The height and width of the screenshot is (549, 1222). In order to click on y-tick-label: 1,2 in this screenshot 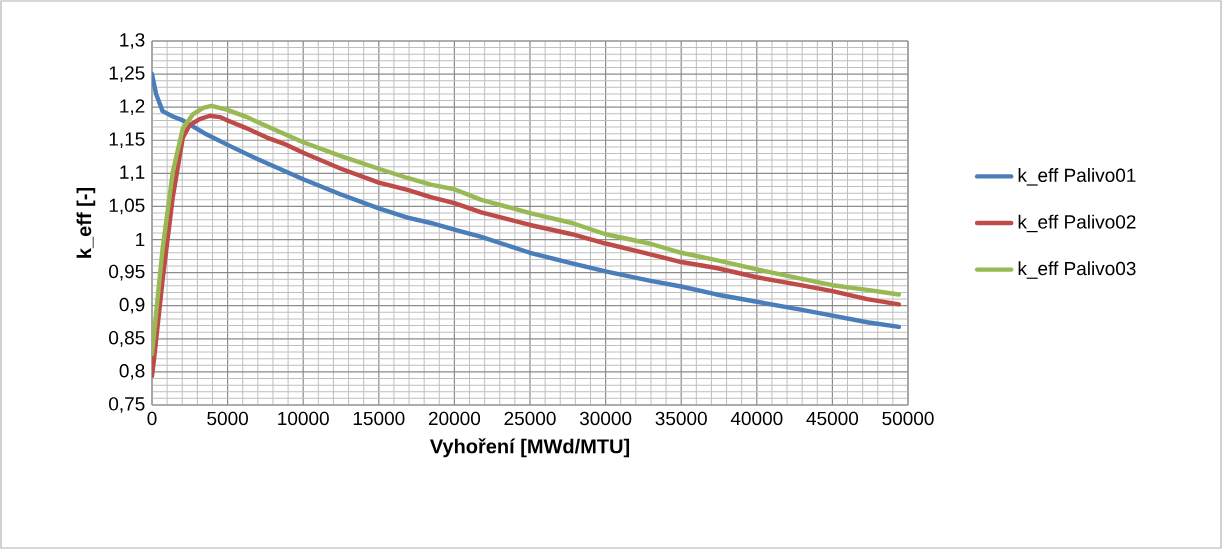, I will do `click(132, 107)`.